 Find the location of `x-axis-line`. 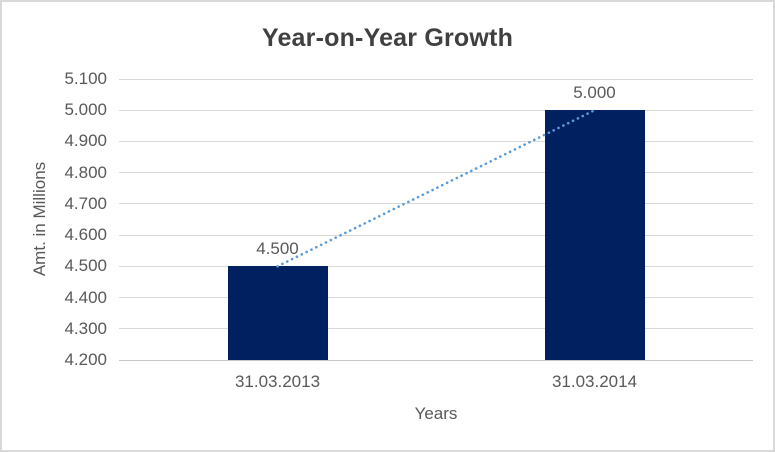

x-axis-line is located at coordinates (436, 360).